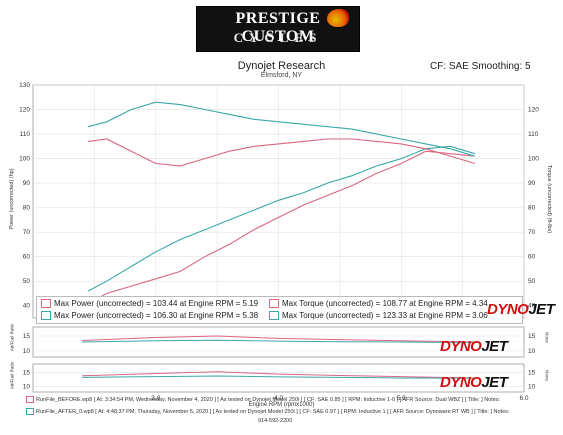  Describe the element at coordinates (533, 159) in the screenshot. I see `y-right-tick-label: 100` at that location.